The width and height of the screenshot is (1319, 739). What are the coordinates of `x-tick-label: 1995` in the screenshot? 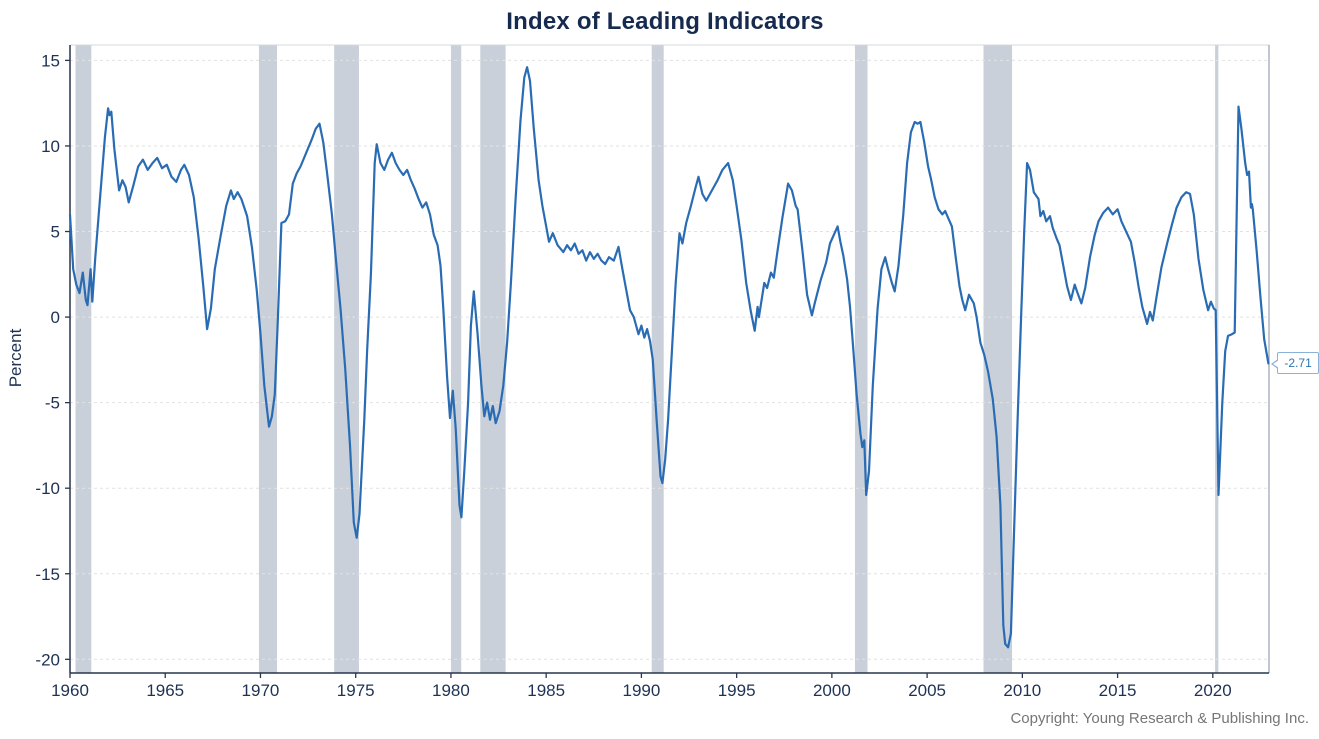 It's located at (737, 690).